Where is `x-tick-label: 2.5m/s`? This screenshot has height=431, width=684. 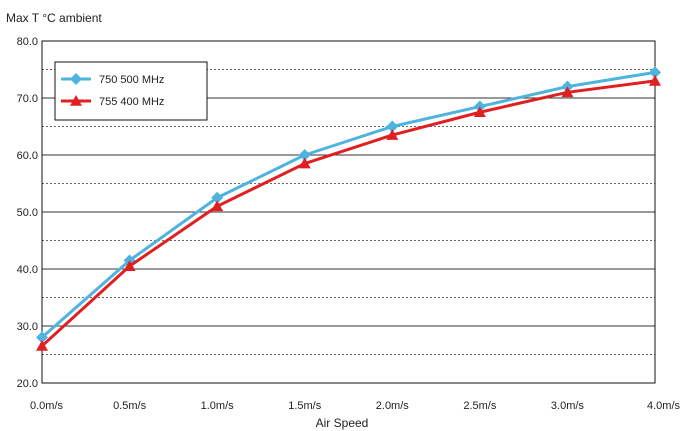 x-tick-label: 2.5m/s is located at coordinates (480, 406).